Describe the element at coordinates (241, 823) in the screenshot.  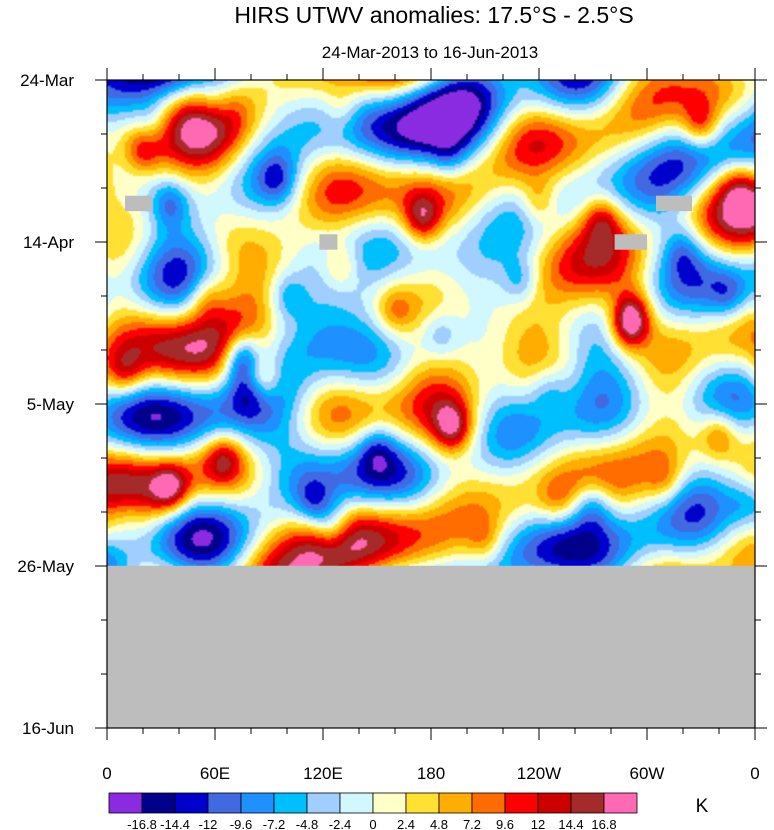
I see `colorbar-label: -9.6` at that location.